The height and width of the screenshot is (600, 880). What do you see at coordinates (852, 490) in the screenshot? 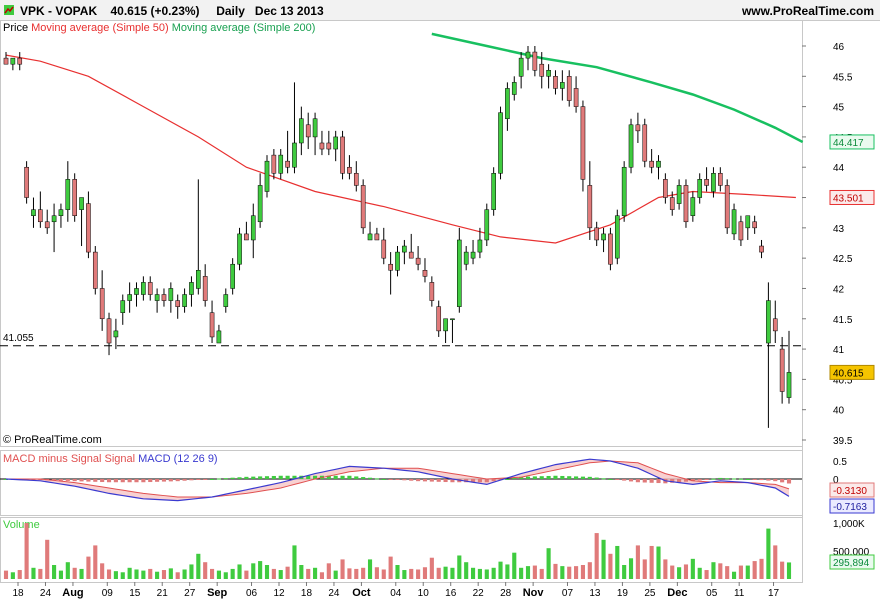
I see `macd-hist-value-box: -0.3130` at bounding box center [852, 490].